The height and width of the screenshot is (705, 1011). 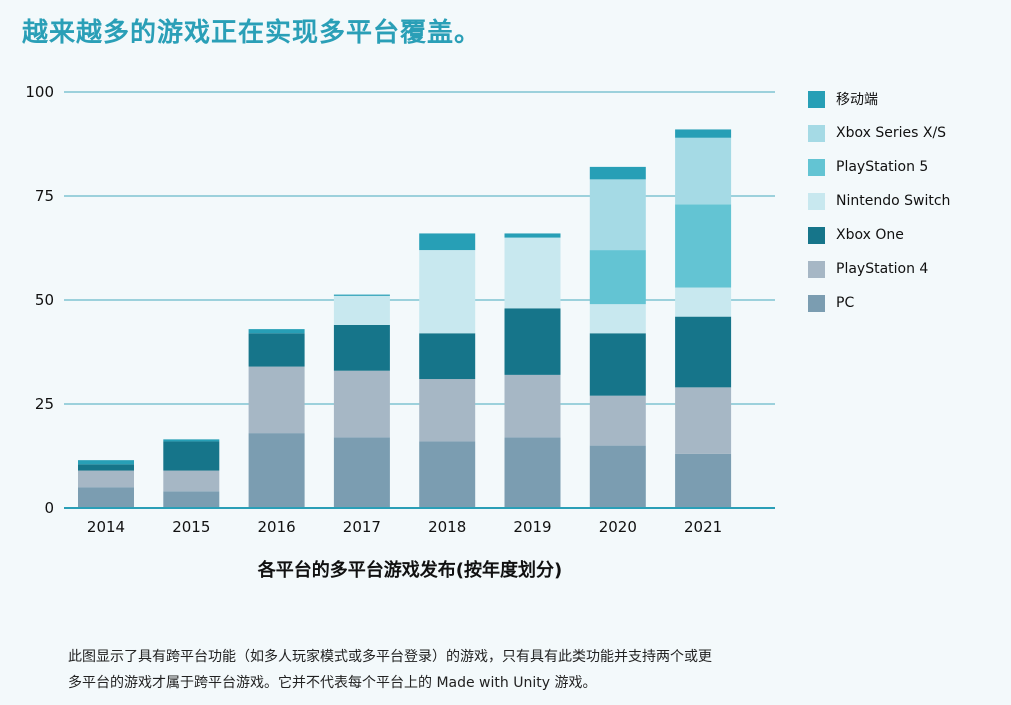 I want to click on y-tick-label: 100, so click(x=39, y=92).